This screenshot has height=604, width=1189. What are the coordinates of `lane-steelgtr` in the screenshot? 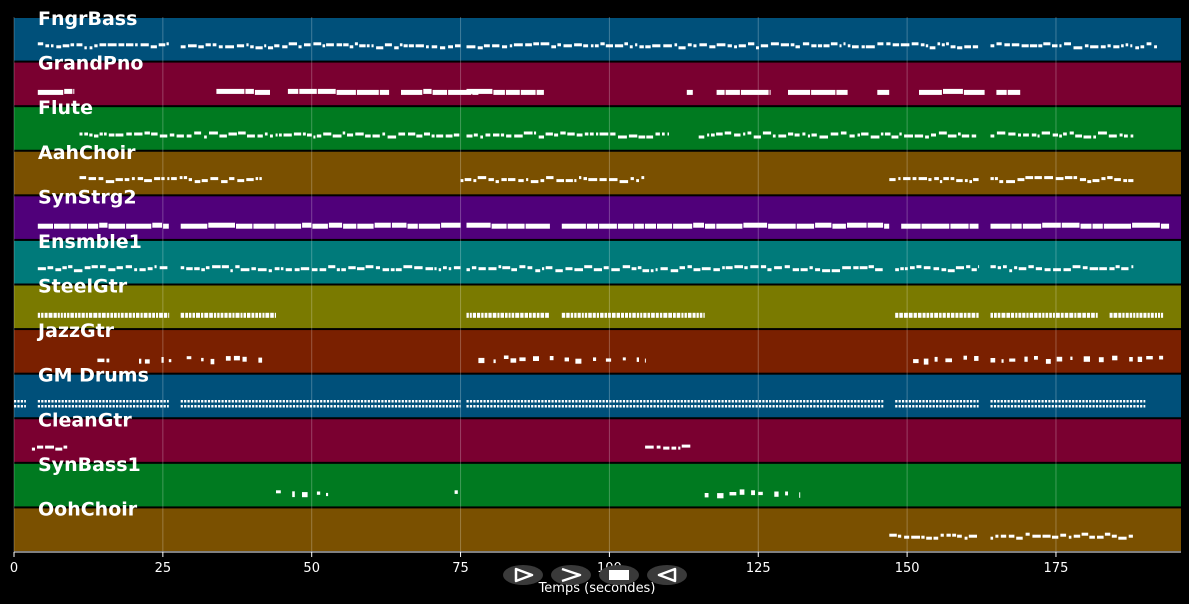 It's located at (597, 307).